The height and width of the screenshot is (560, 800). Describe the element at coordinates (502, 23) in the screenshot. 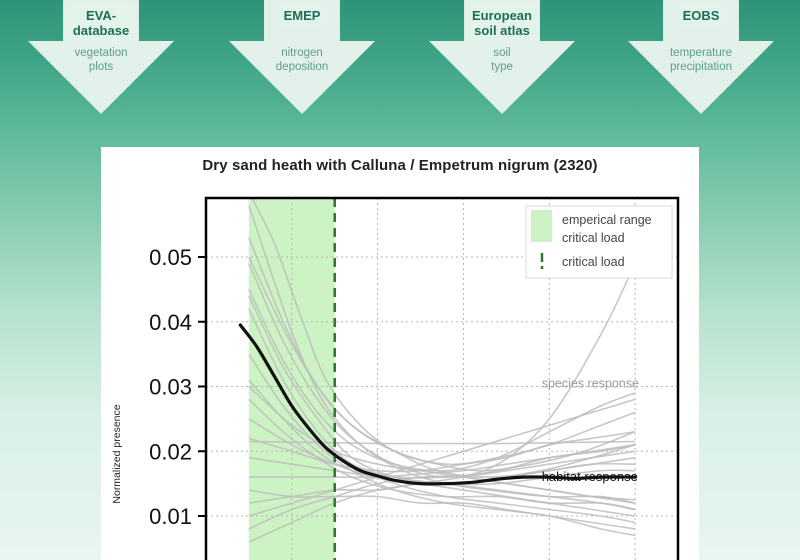

I see `source-title: European soil atlas` at that location.